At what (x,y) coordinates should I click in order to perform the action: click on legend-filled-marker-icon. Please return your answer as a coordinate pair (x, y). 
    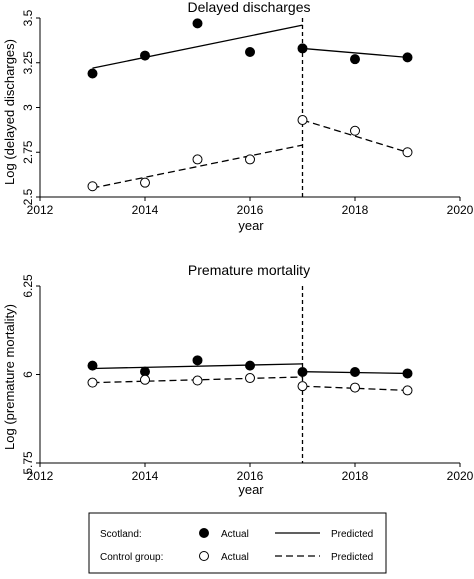
    Looking at the image, I should click on (204, 533).